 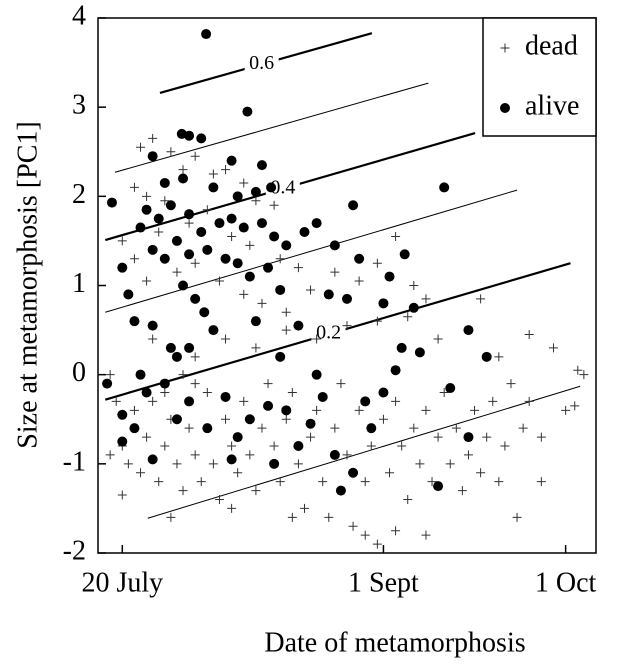 What do you see at coordinates (261, 64) in the screenshot?
I see `contour-label-bg` at bounding box center [261, 64].